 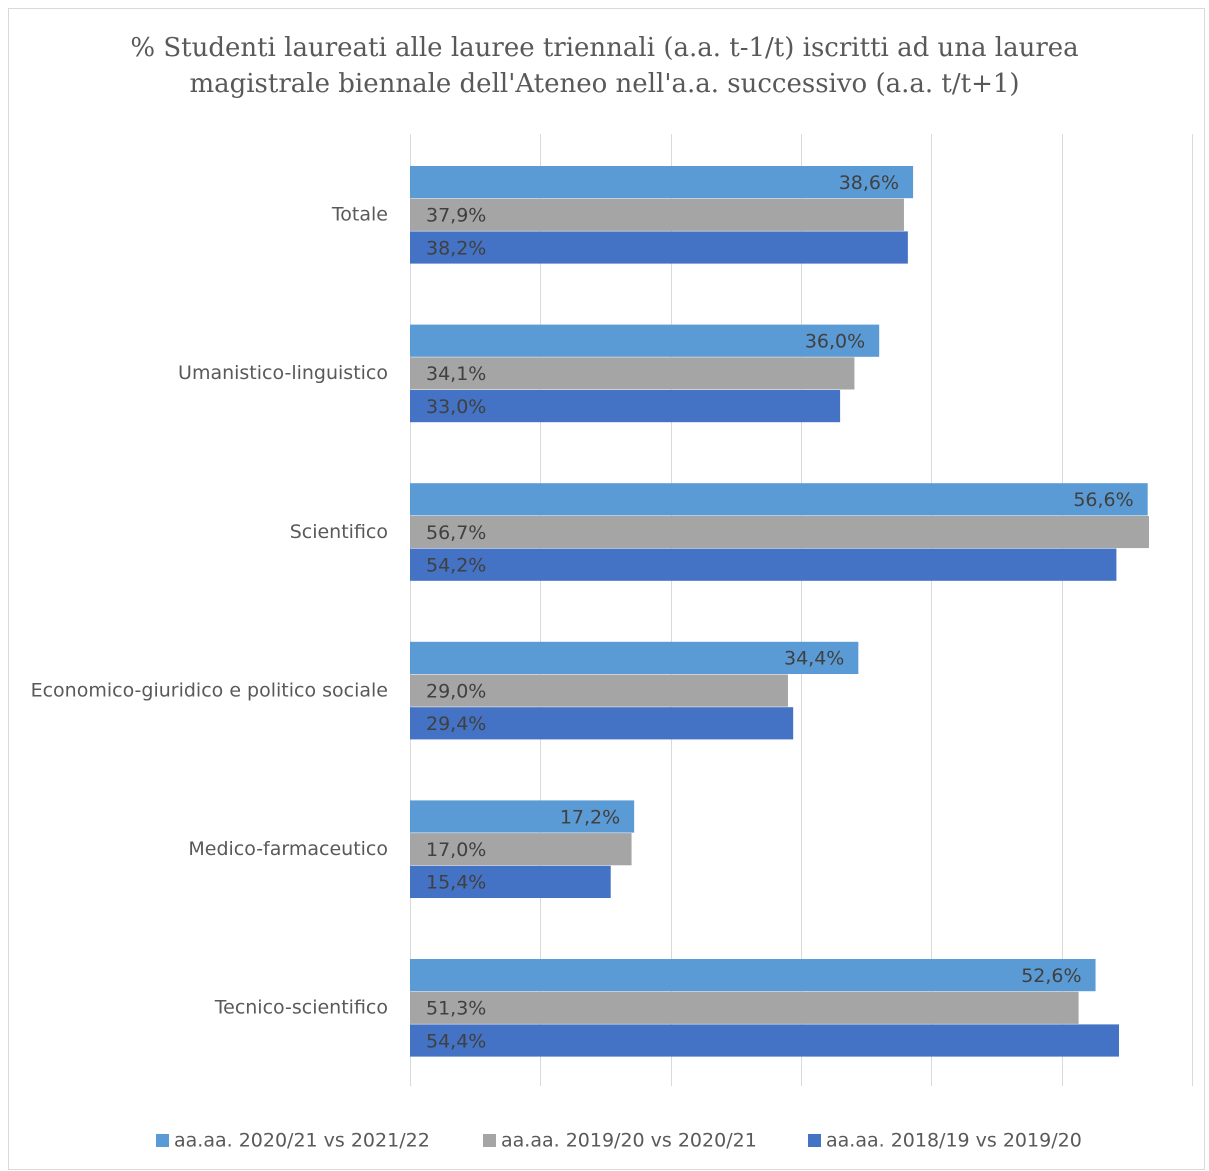 I want to click on category-group: Medico-farmaceutico 17,2% 17,0% 15,4%, so click(x=411, y=849).